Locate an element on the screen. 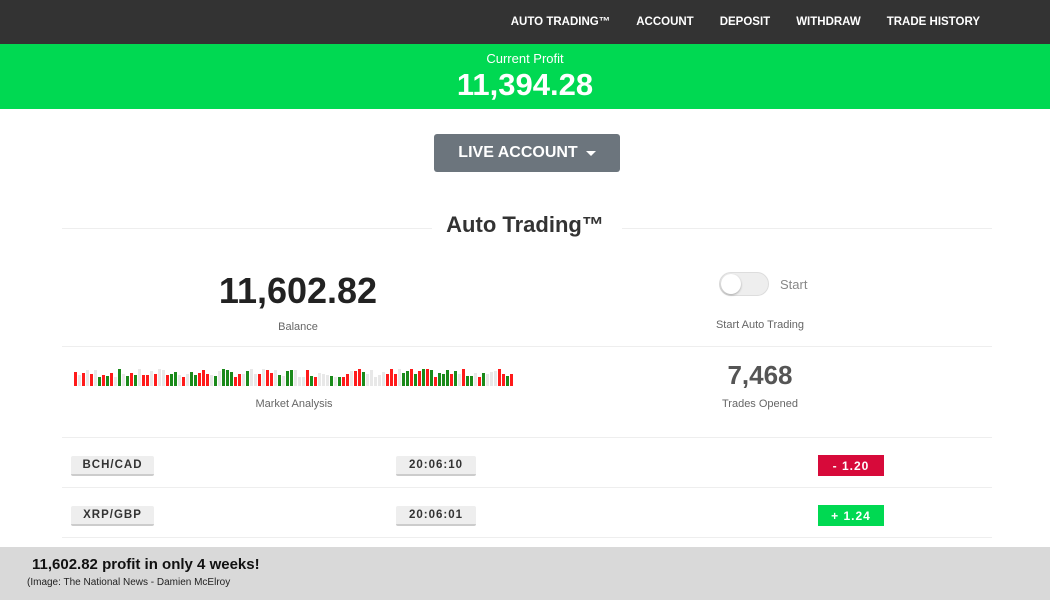 This screenshot has width=1050, height=600. trades-opened-value: 7,468 is located at coordinates (760, 375).